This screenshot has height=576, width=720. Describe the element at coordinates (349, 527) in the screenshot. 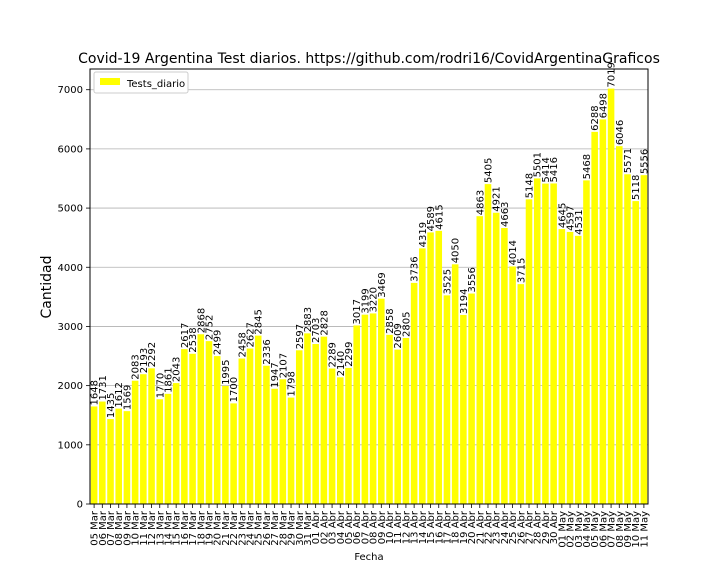

I see `x-tick-label: 05 Abr` at that location.